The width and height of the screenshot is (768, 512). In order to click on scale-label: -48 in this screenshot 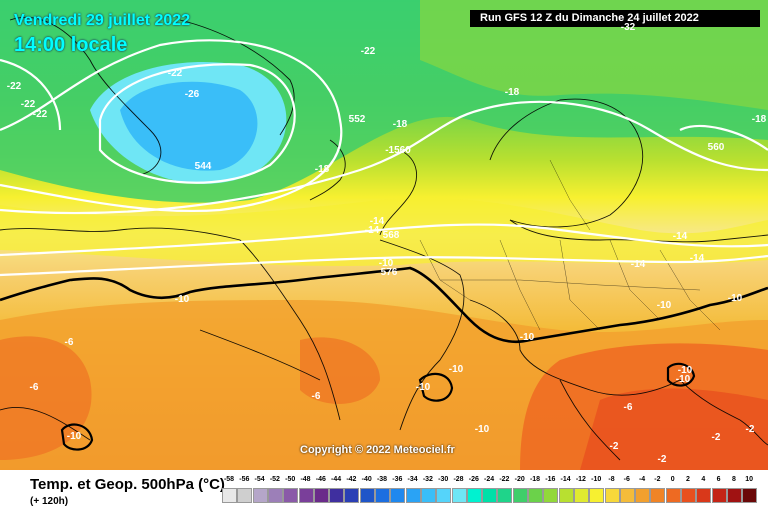, I will do `click(305, 479)`.